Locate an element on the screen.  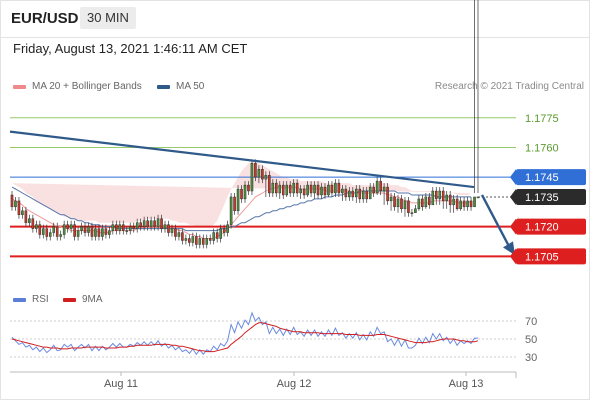
chart-header: EUR/USD 30 MIN is located at coordinates (295, 19).